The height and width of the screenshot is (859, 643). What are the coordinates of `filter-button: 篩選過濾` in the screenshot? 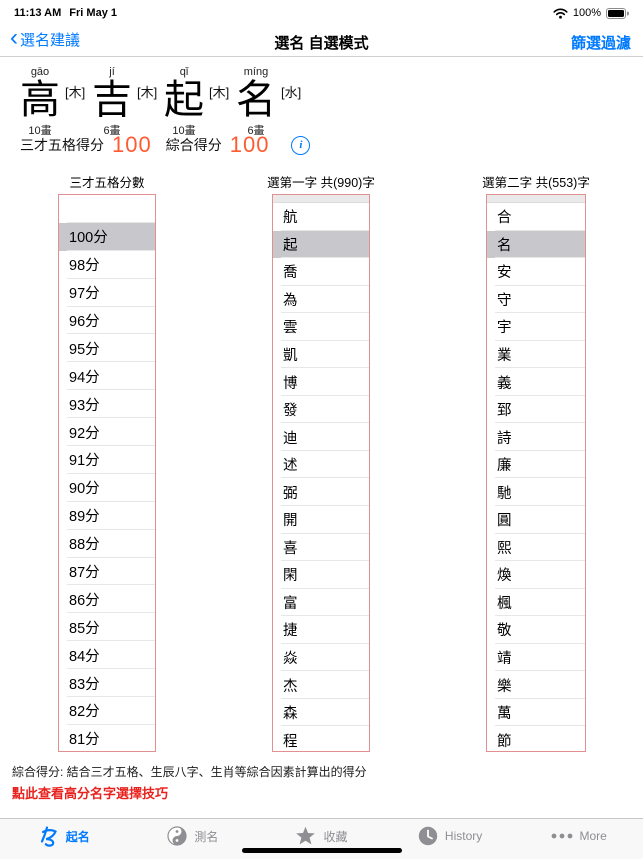 It's located at (600, 43).